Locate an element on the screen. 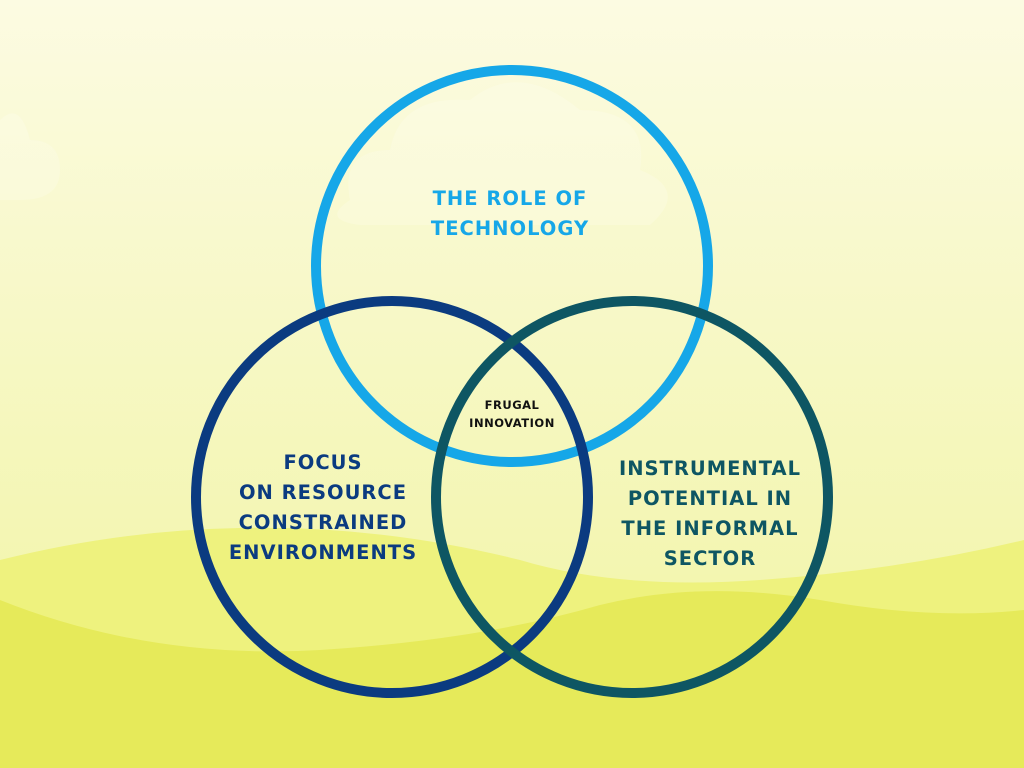  informal-label-line: INSTRUMENTAL is located at coordinates (710, 468).